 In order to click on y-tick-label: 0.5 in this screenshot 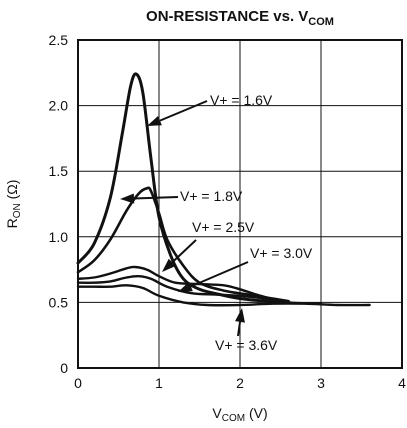, I will do `click(59, 302)`.